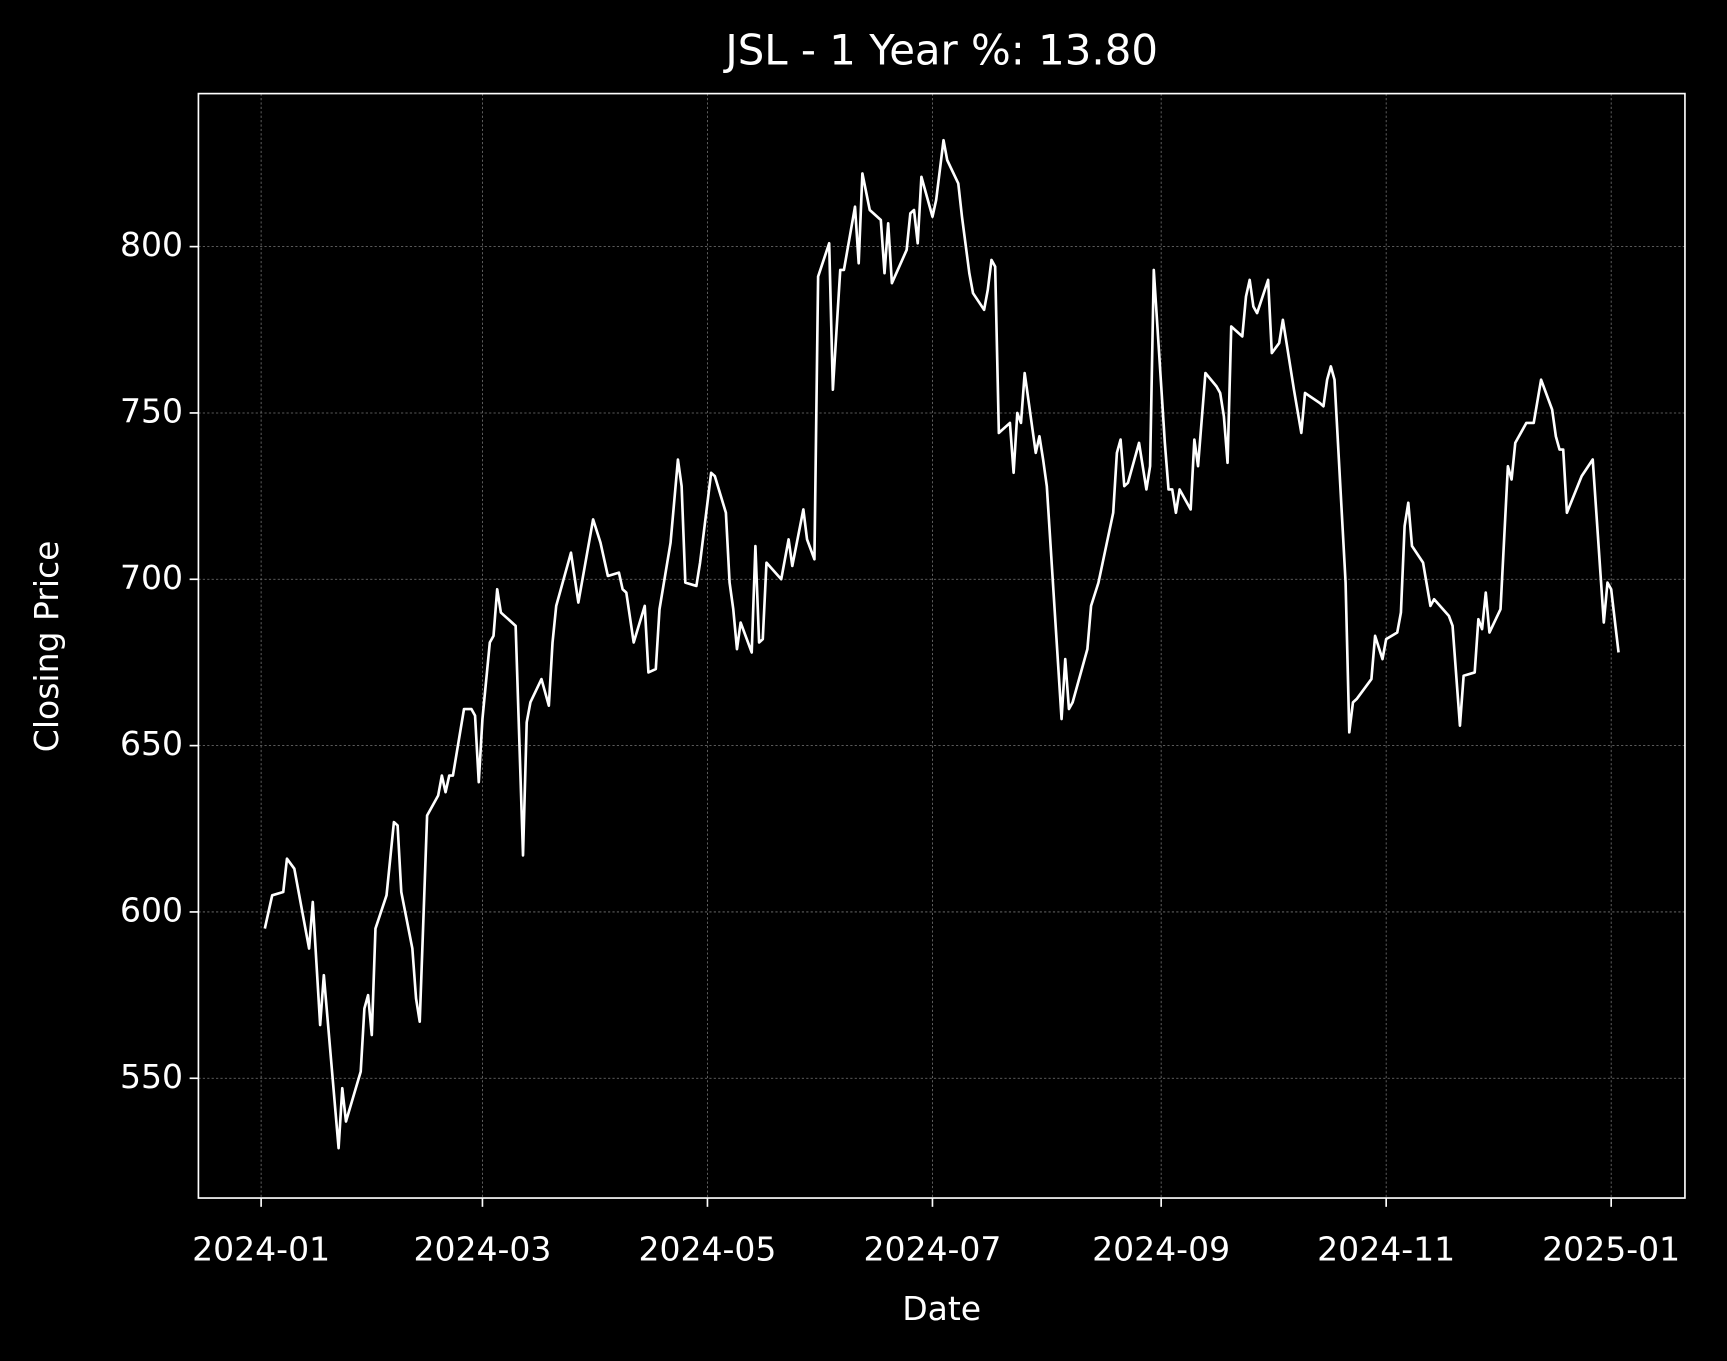 The image size is (1727, 1361). Describe the element at coordinates (151, 577) in the screenshot. I see `y-tick-label: 700` at that location.